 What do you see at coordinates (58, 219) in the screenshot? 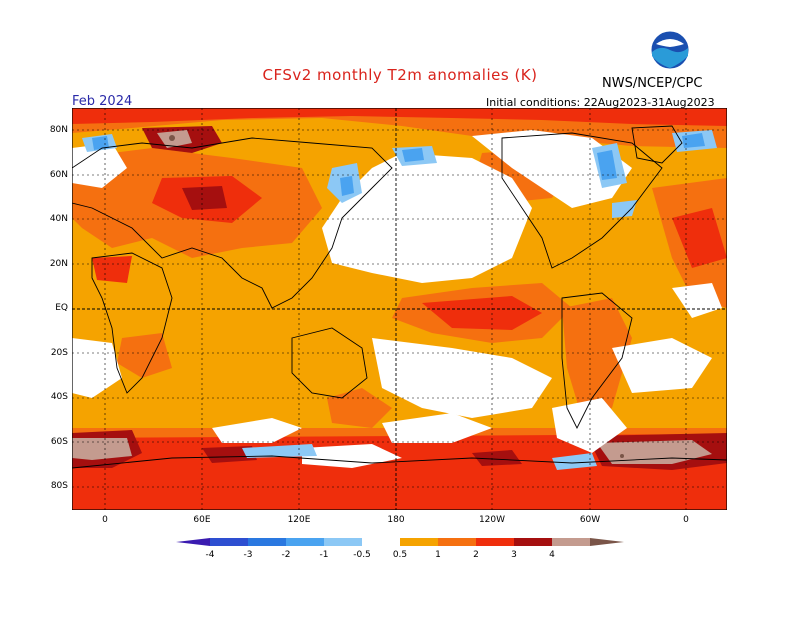
I see `lat-label-40n: 40N` at bounding box center [58, 219].